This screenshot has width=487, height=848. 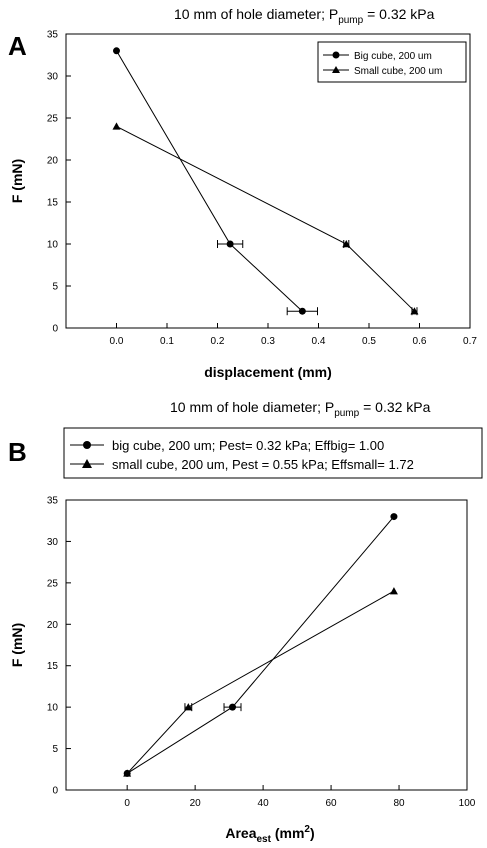 What do you see at coordinates (218, 341) in the screenshot?
I see `x-tick-label: 0.2` at bounding box center [218, 341].